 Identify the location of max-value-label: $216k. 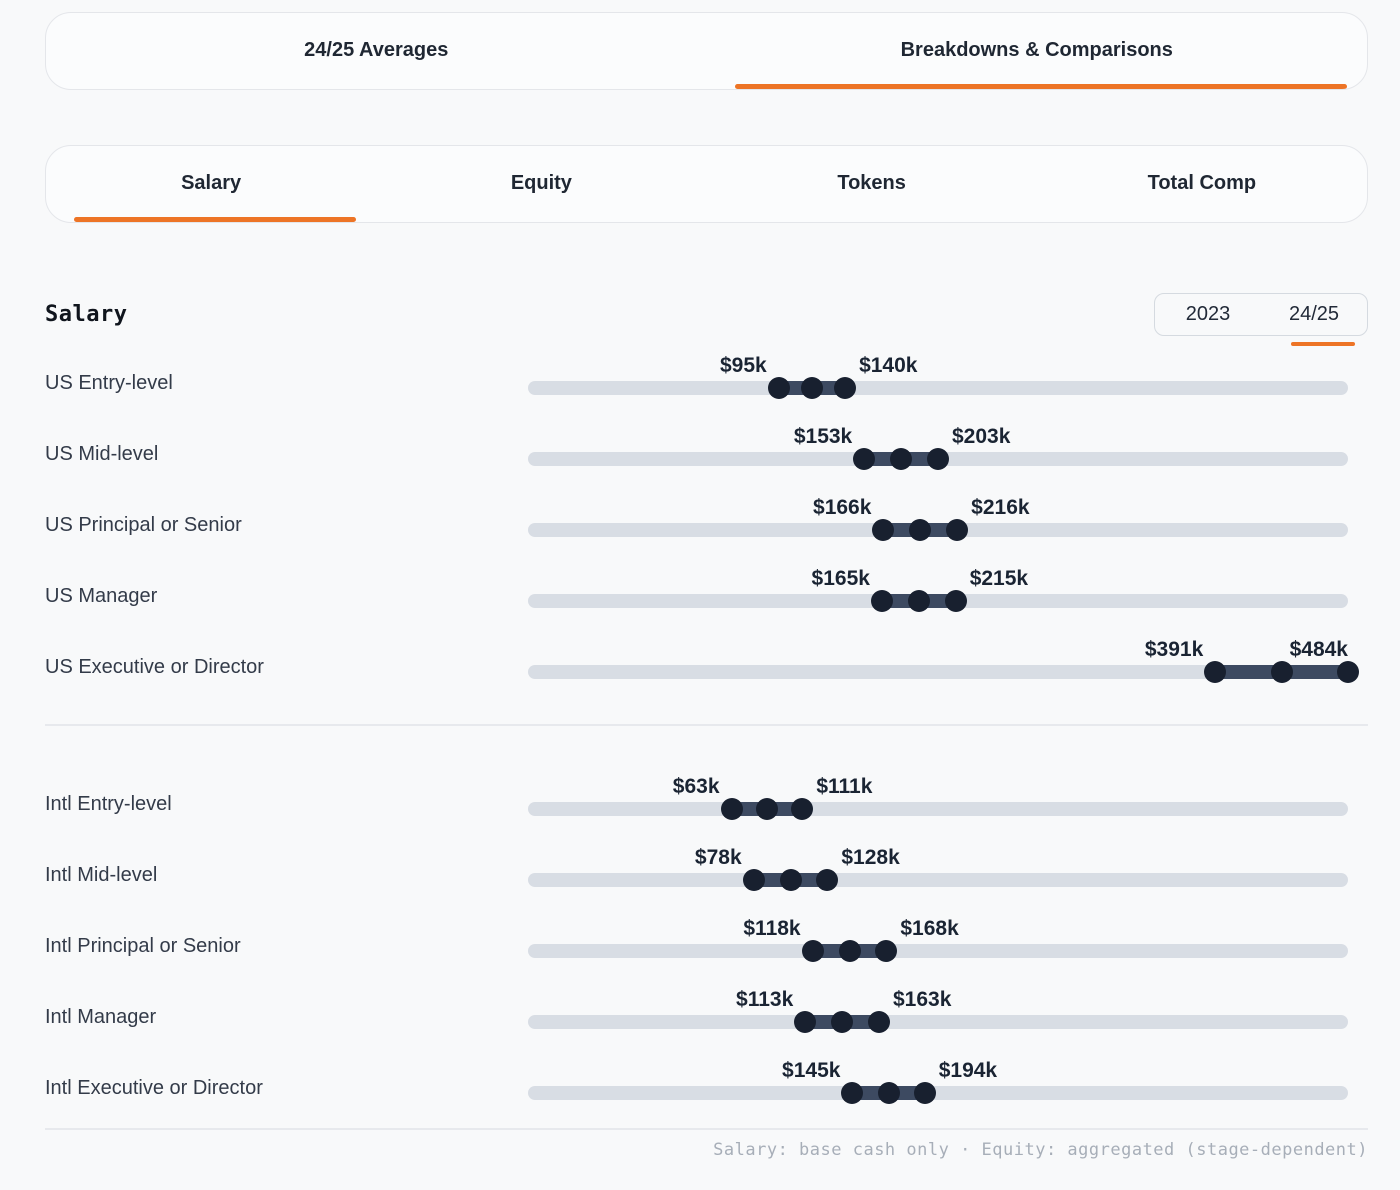
(1000, 507).